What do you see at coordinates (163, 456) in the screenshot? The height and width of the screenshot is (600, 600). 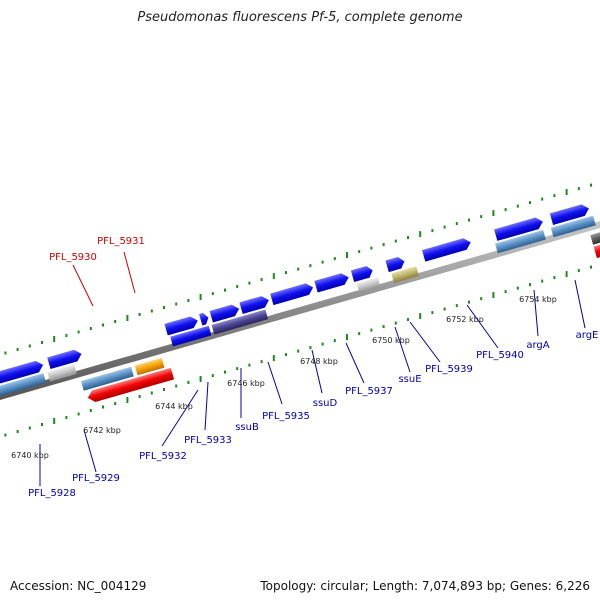 I see `gene-label-pfl-5932: PFL_5932` at bounding box center [163, 456].